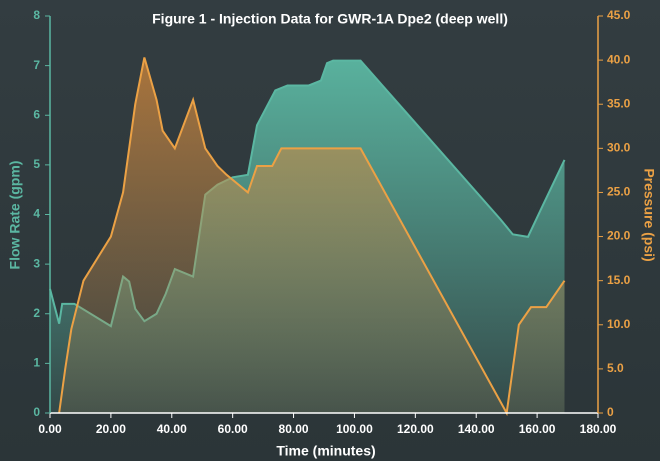  What do you see at coordinates (36, 363) in the screenshot?
I see `y-tick-label: 1` at bounding box center [36, 363].